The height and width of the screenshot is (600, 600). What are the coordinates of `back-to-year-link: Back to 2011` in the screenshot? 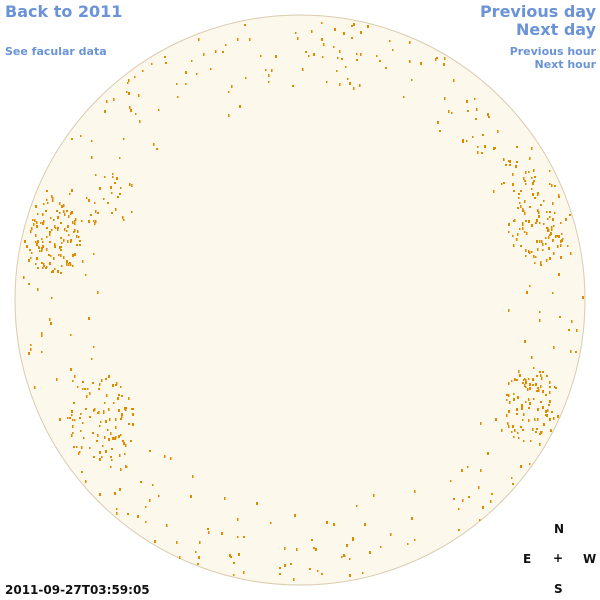 It's located at (64, 11).